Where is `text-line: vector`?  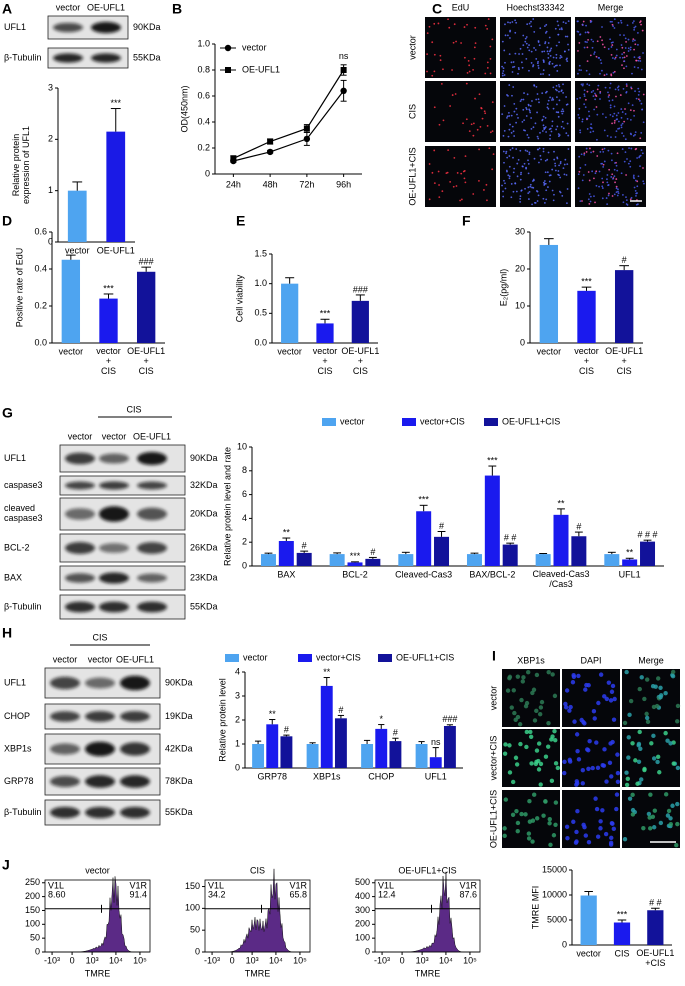
text-line: vector is located at coordinates (586, 351).